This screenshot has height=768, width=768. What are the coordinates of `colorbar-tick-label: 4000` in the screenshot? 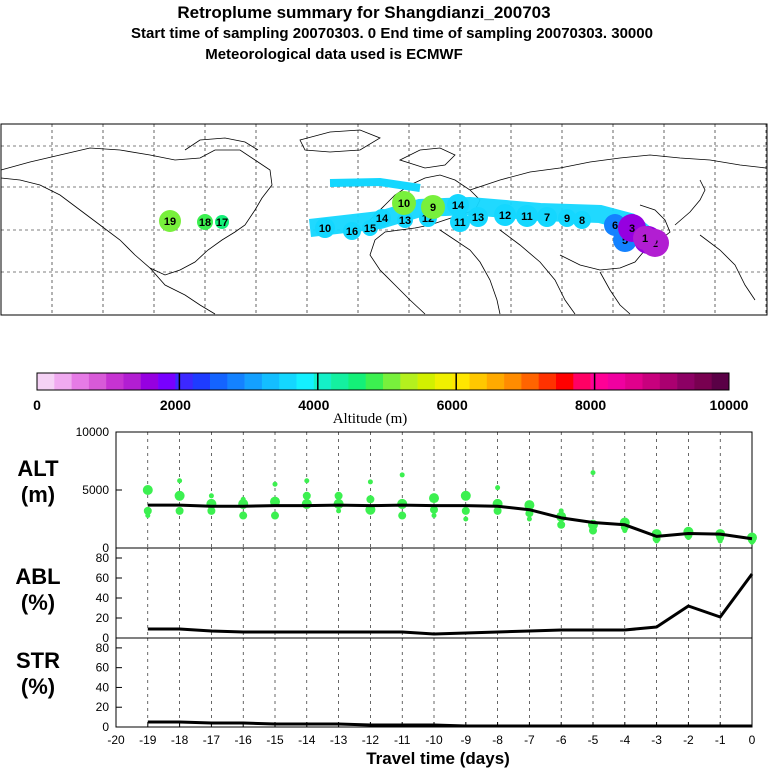 It's located at (313, 405).